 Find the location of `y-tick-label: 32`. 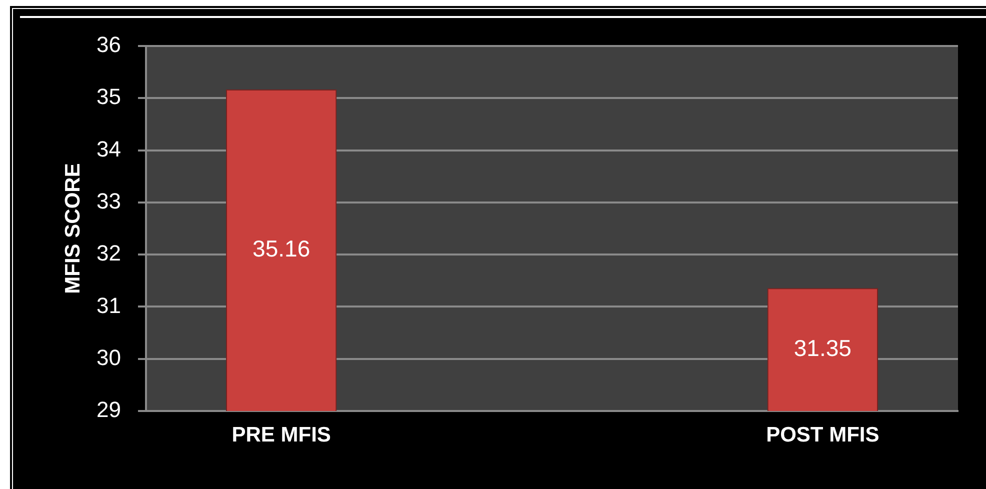

y-tick-label: 32 is located at coordinates (108, 253).